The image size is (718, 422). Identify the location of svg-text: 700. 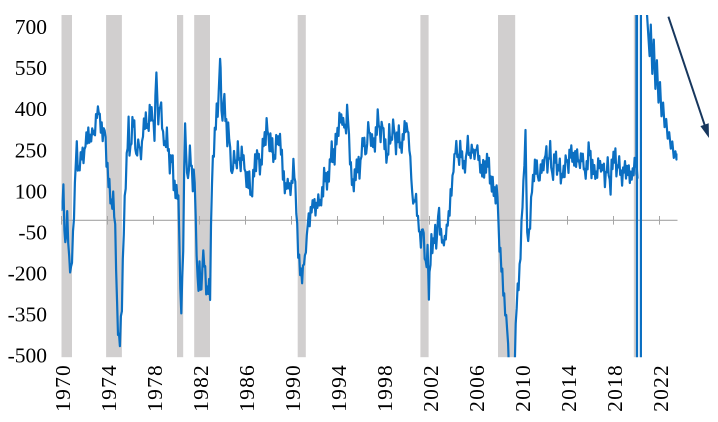
(31, 27).